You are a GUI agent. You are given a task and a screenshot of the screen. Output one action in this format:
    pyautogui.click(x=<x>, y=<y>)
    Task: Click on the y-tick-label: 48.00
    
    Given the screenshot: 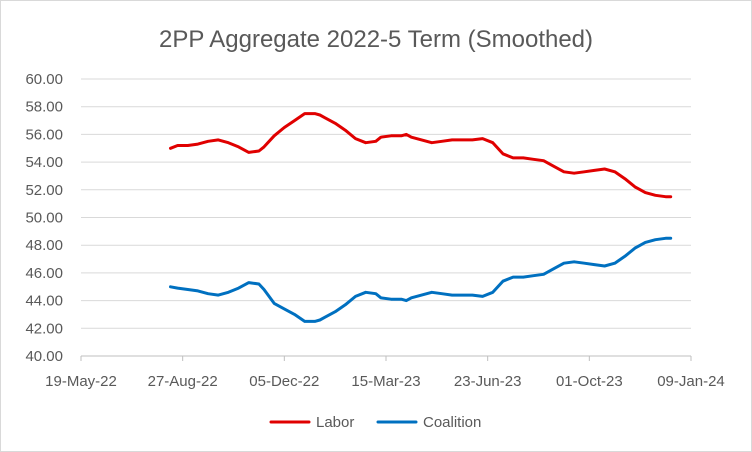 What is the action you would take?
    pyautogui.click(x=44, y=245)
    